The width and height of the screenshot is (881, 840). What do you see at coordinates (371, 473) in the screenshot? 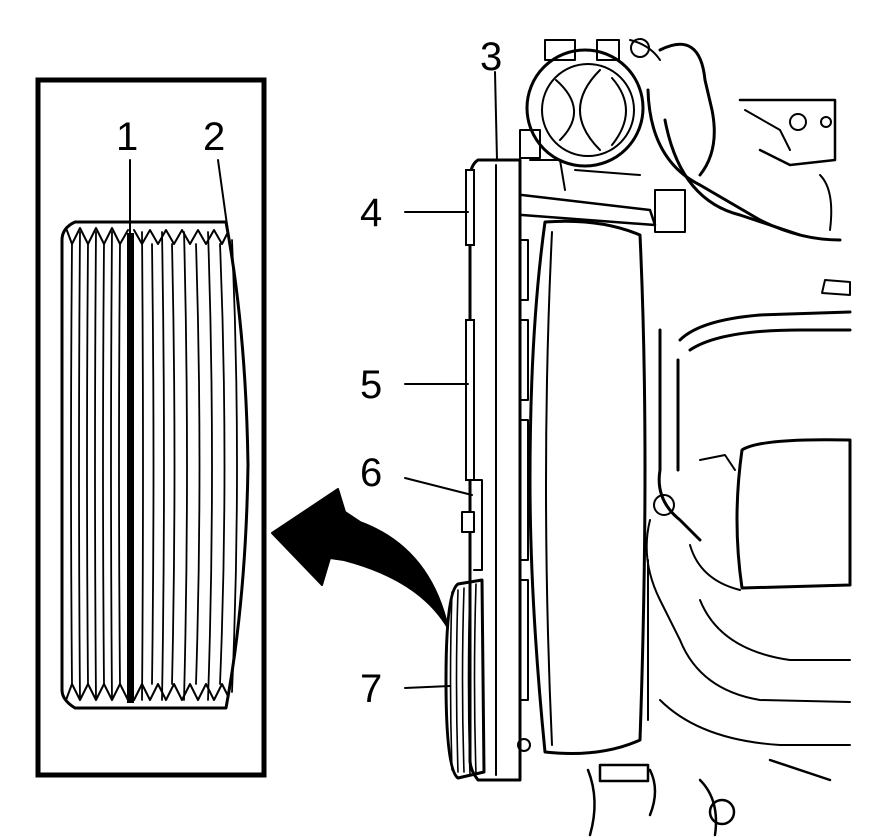
I see `callout-6: 6` at bounding box center [371, 473].